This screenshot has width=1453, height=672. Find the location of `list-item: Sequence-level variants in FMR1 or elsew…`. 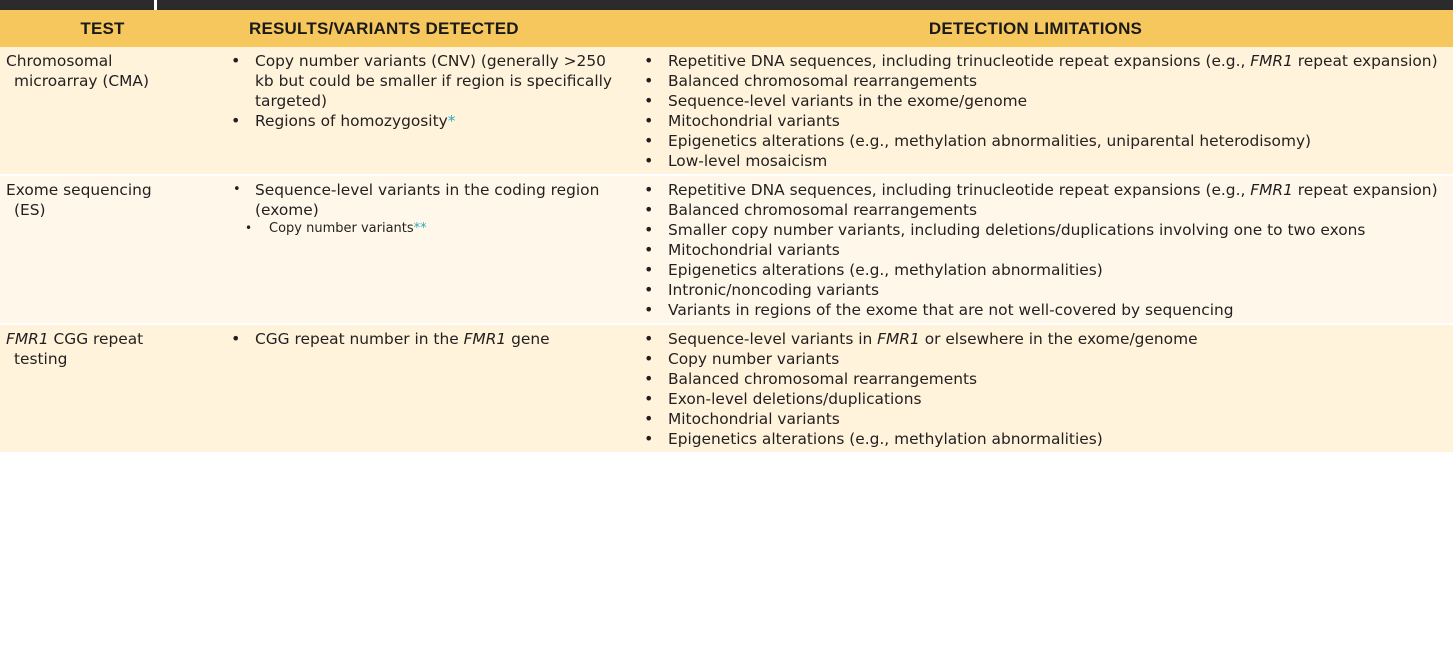

list-item: Sequence-level variants in FMR1 or elsew… is located at coordinates (1045, 339).